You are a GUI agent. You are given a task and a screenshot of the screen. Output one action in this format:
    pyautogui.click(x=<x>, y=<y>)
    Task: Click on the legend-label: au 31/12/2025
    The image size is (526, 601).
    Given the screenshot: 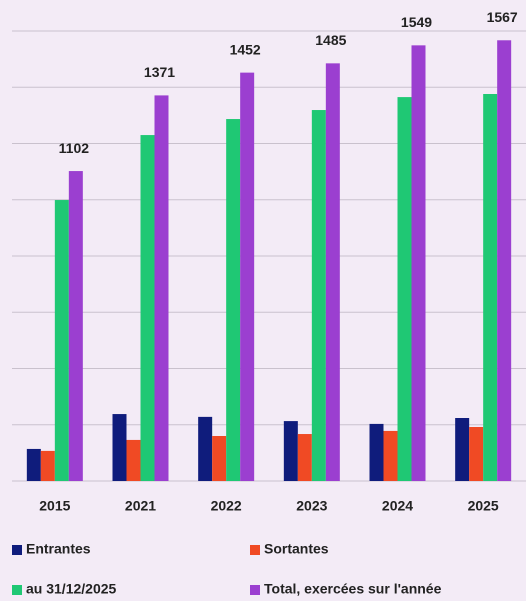 What is the action you would take?
    pyautogui.click(x=71, y=589)
    